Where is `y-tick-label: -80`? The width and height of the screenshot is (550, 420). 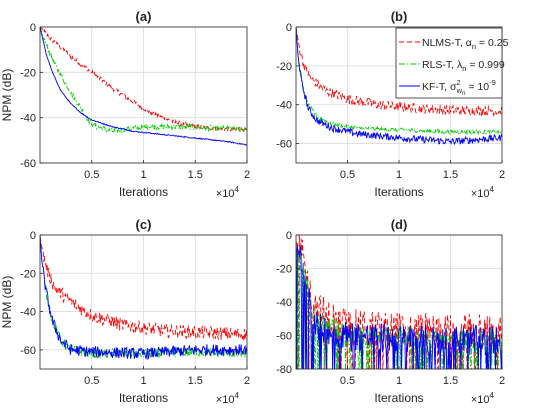 y-tick-label: -80 is located at coordinates (284, 370).